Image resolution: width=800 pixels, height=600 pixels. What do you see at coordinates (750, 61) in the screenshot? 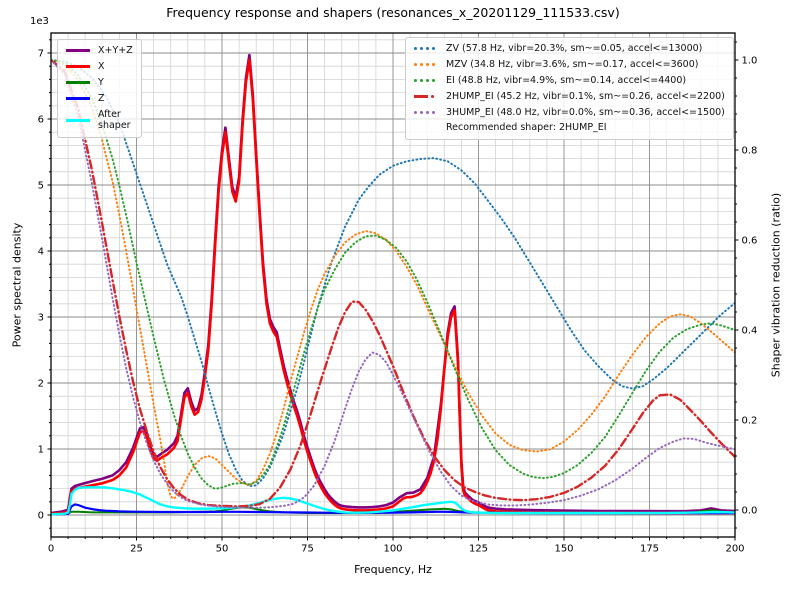
I see `svg-text: 1.0` at bounding box center [750, 61].